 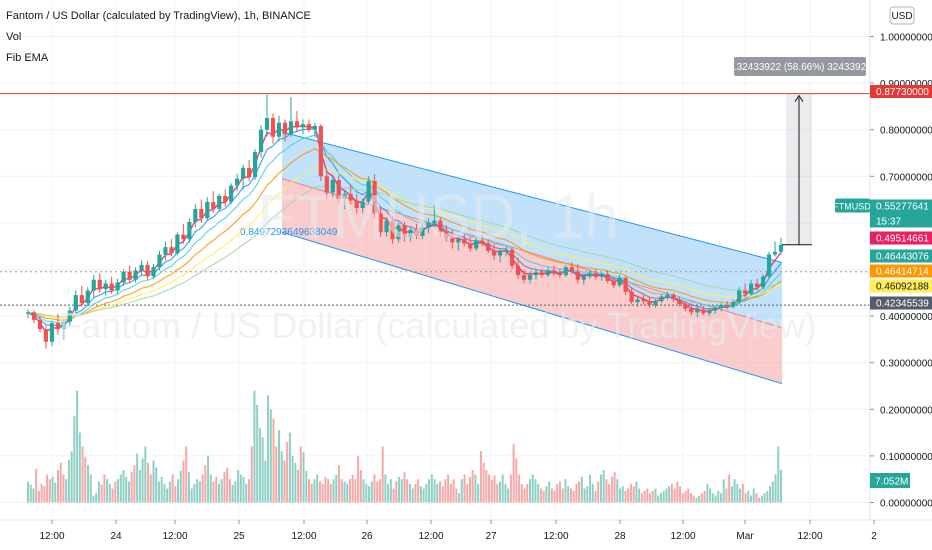 What do you see at coordinates (902, 207) in the screenshot?
I see `price-badge-label: 0.55277641` at bounding box center [902, 207].